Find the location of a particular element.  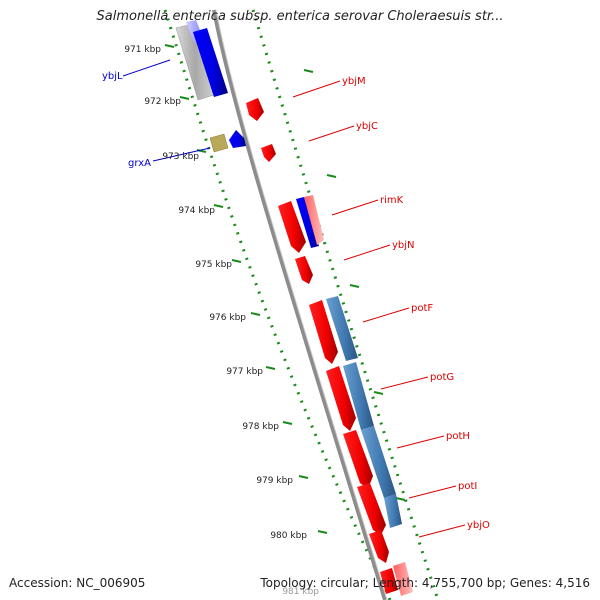

gene-label-potH: potH is located at coordinates (458, 436).